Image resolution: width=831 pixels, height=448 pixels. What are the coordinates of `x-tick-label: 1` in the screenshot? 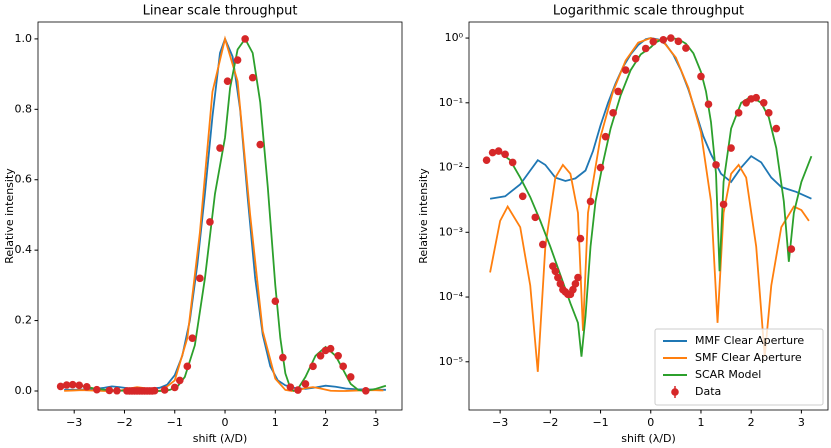 It's located at (700, 422).